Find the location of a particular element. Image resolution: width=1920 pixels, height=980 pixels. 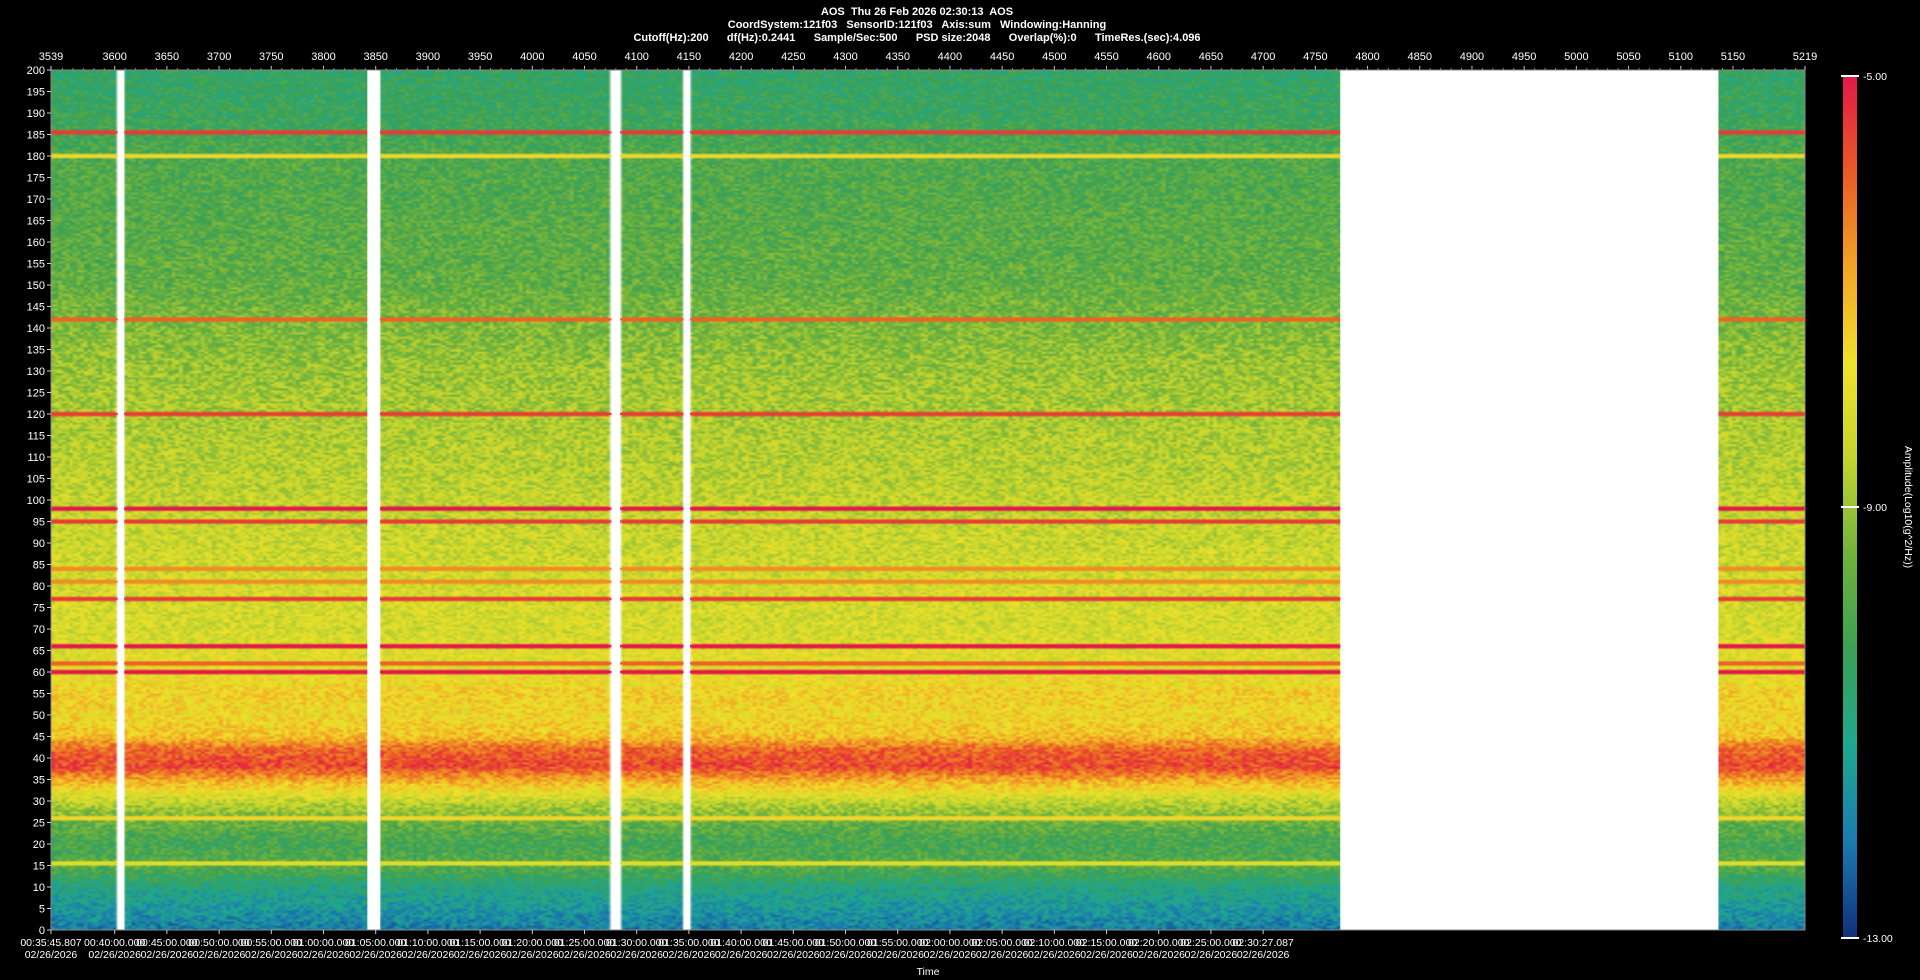

y-tick-label: 185 is located at coordinates (36, 136).